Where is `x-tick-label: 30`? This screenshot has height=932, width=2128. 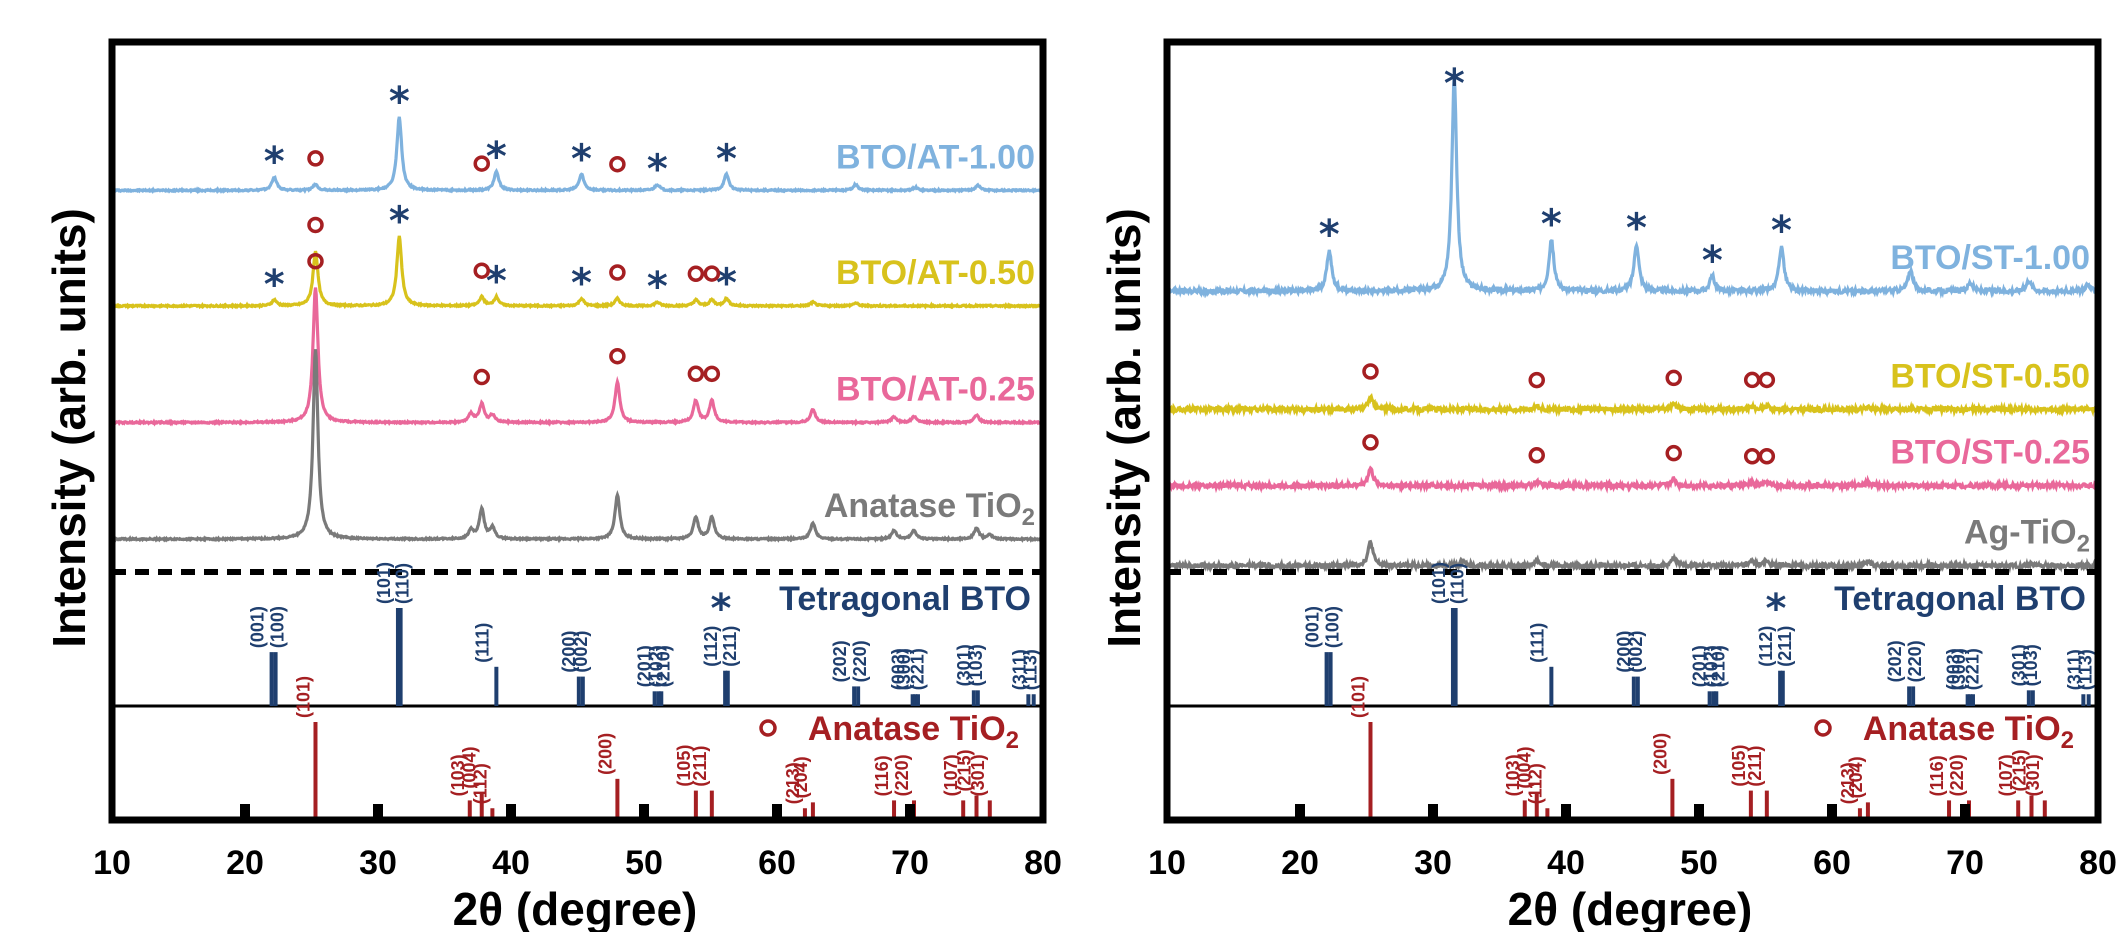 x-tick-label: 30 is located at coordinates (1433, 863).